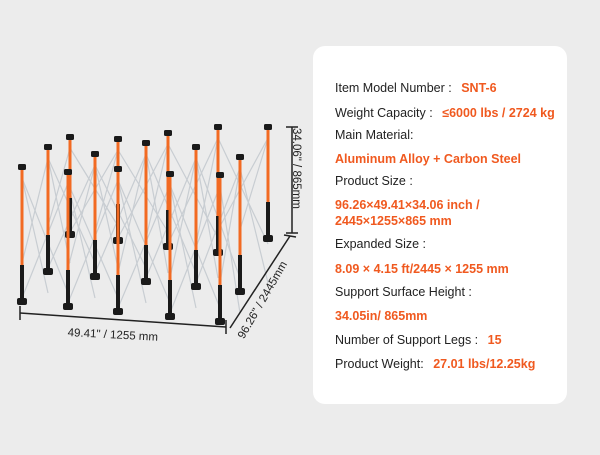 The width and height of the screenshot is (600, 455). Describe the element at coordinates (290, 236) in the screenshot. I see `depth-dimension-tick-top` at that location.